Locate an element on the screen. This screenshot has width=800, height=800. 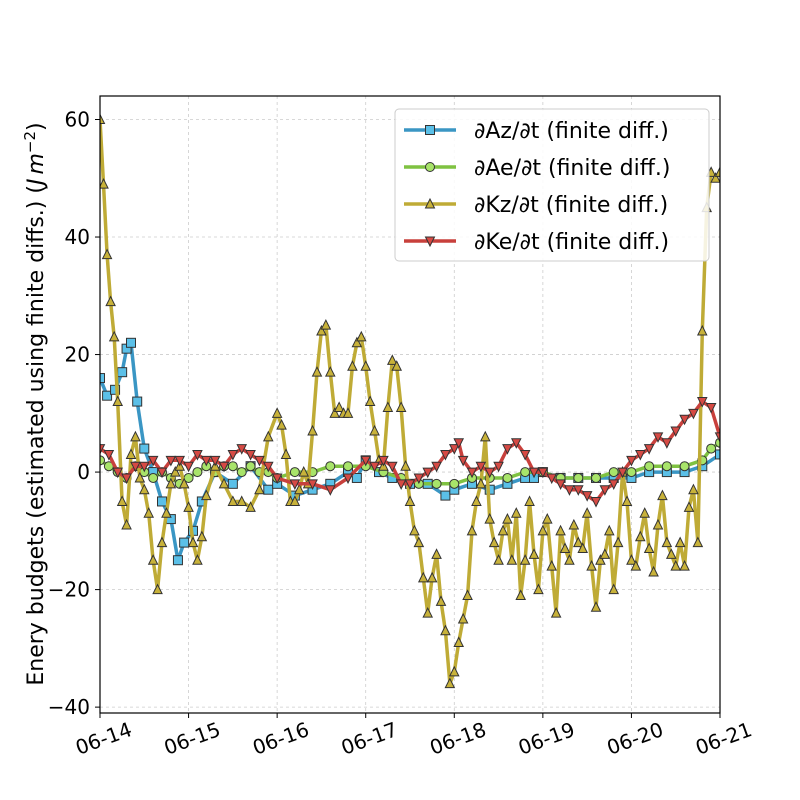
legend-box is located at coordinates (552, 185).